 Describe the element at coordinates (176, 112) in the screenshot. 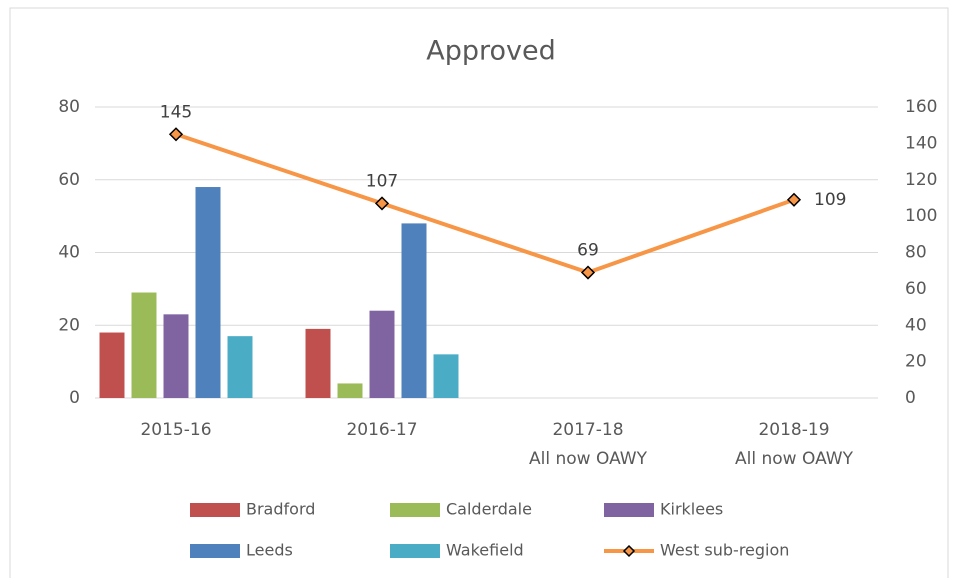

I see `data-label: 145` at that location.